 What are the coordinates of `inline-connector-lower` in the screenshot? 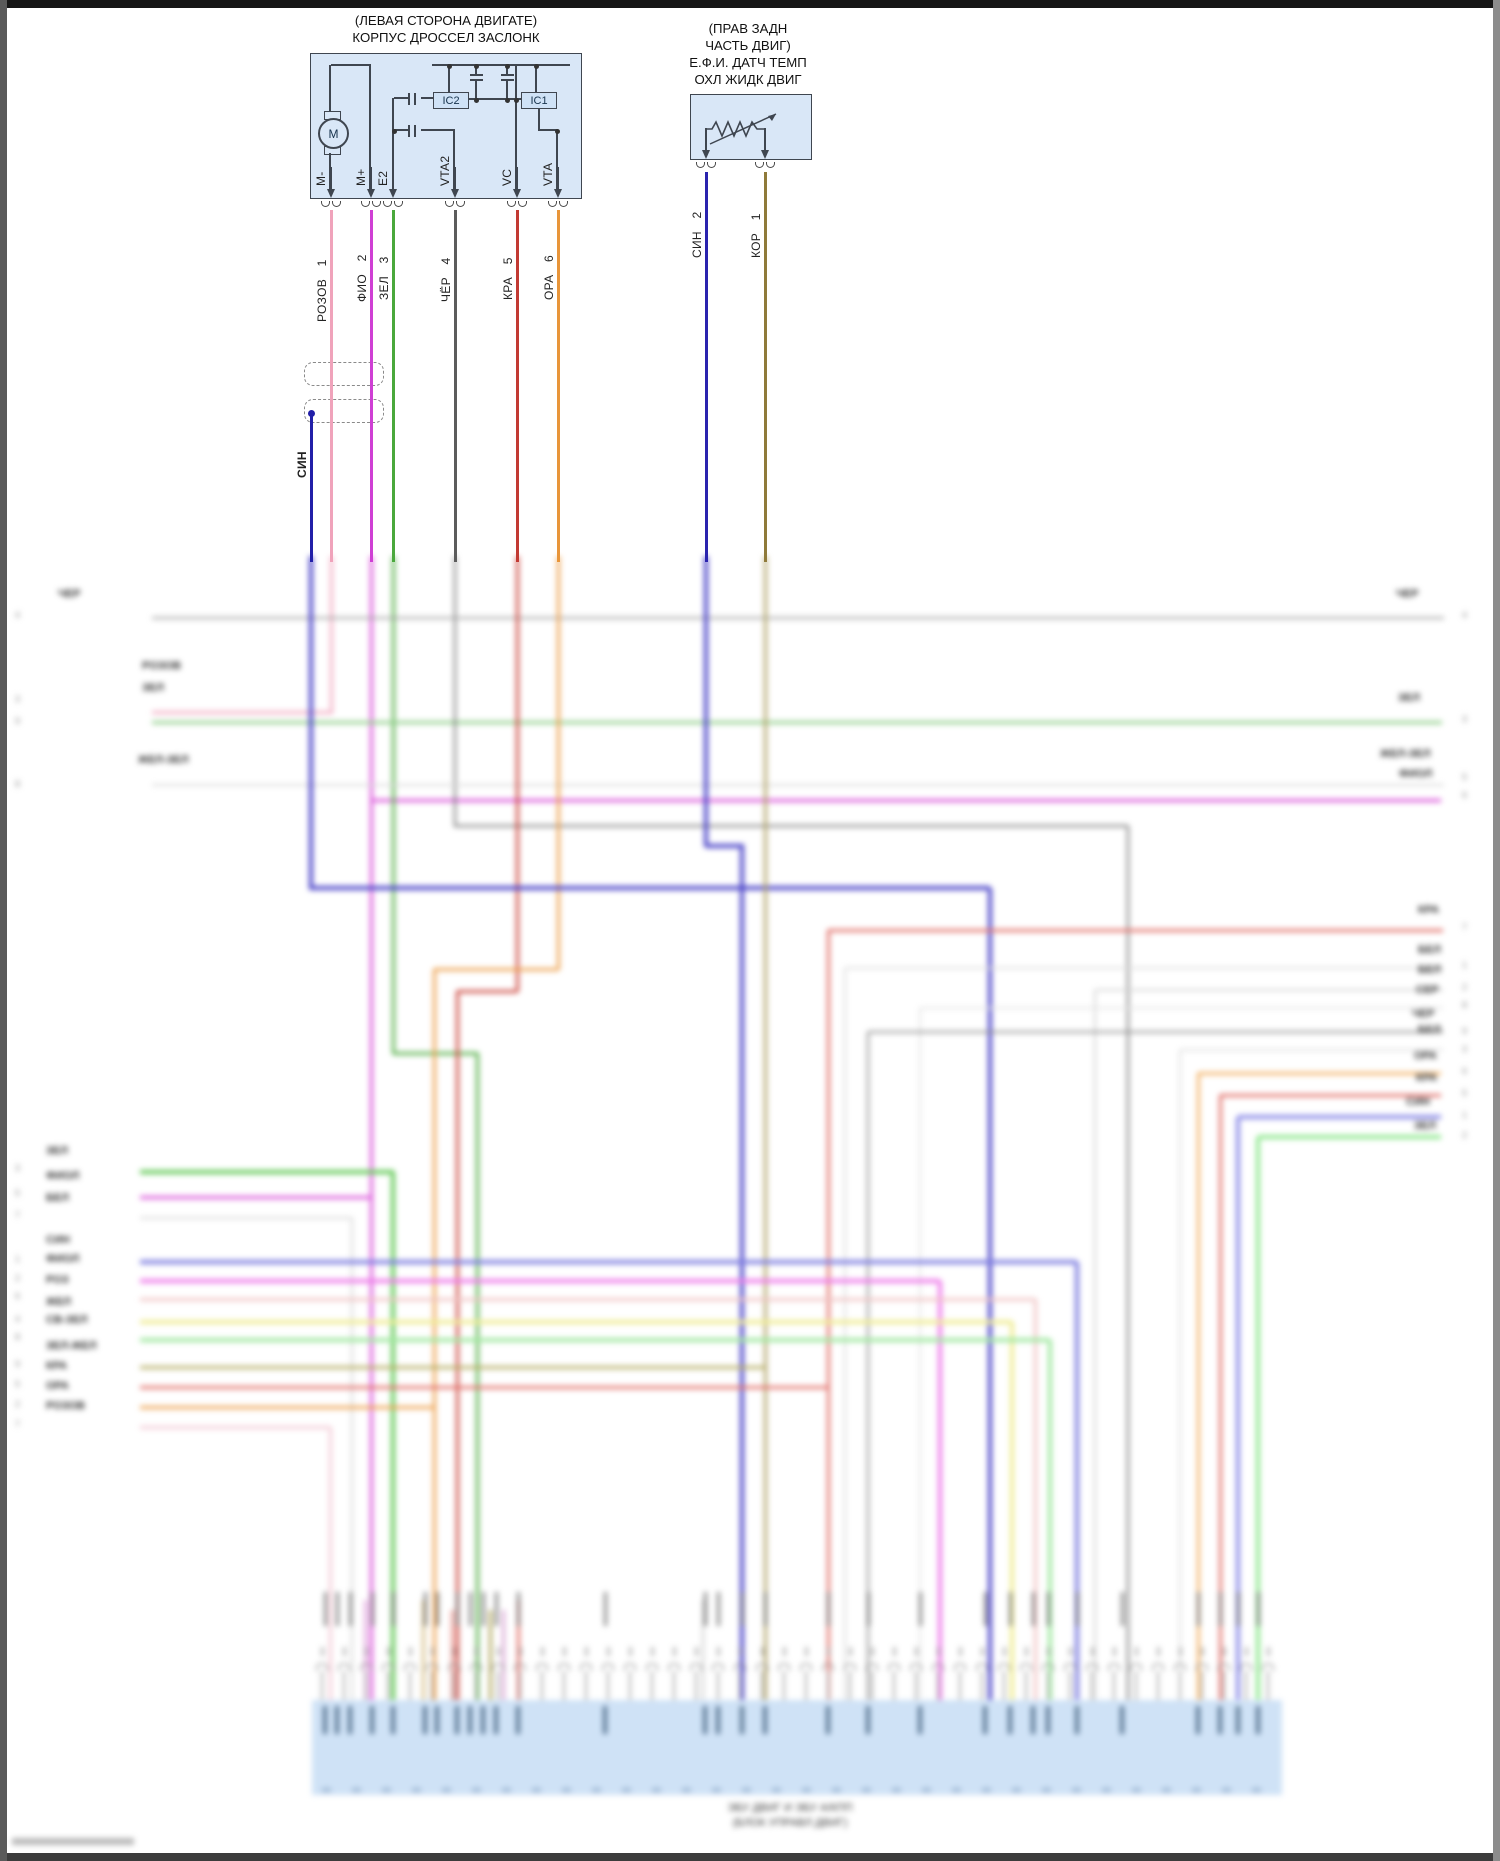 It's located at (344, 411).